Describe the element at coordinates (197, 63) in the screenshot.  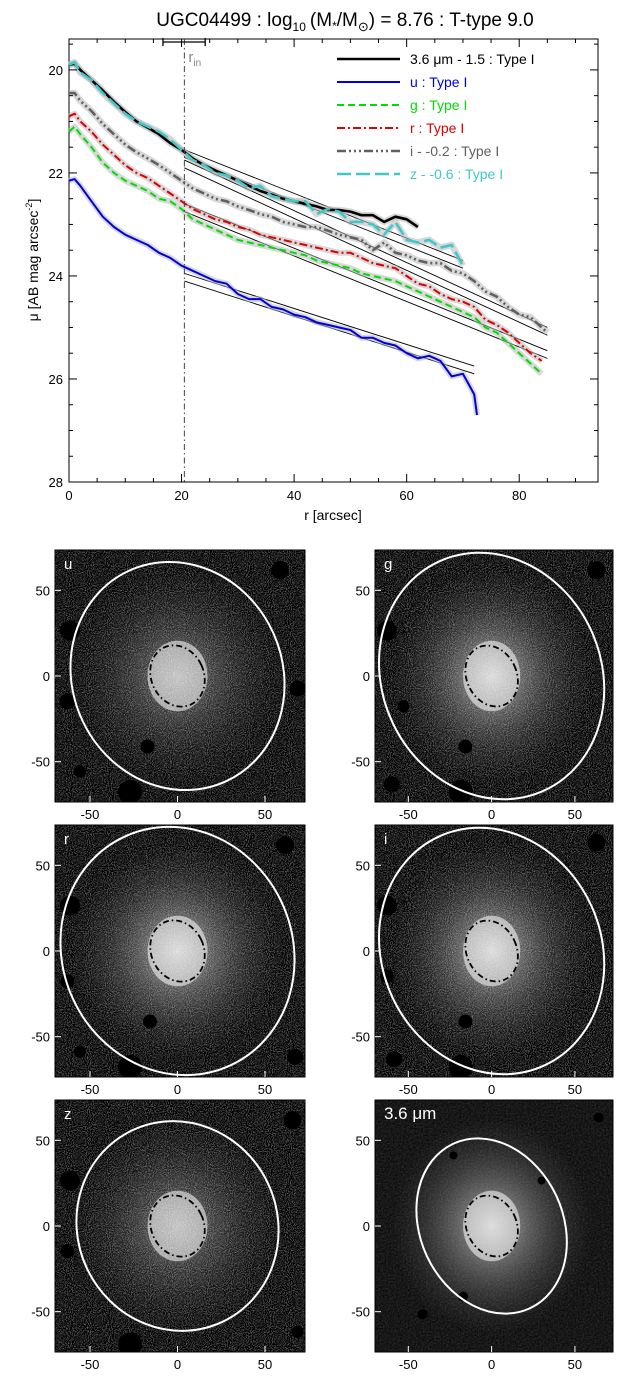
I see `rin-label-sub: in` at that location.